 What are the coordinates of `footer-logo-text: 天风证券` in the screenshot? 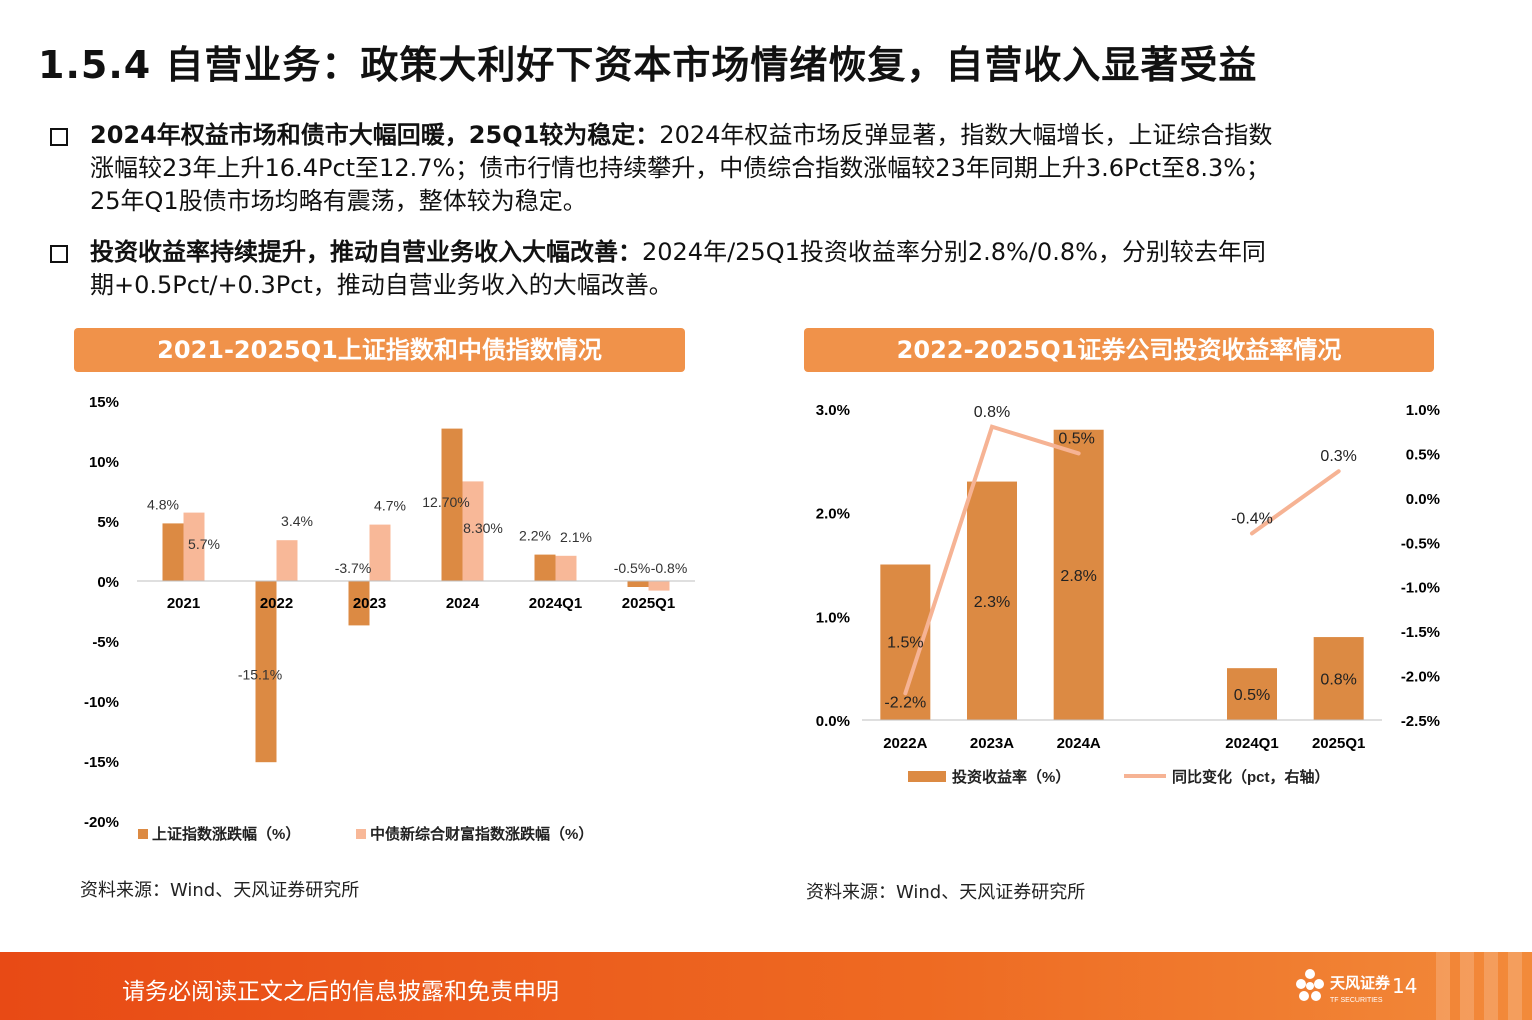 It's located at (1360, 983).